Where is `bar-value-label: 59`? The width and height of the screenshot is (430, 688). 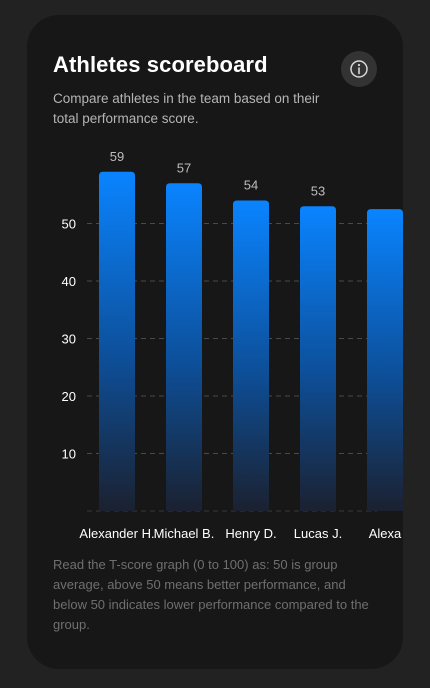 bar-value-label: 59 is located at coordinates (117, 156).